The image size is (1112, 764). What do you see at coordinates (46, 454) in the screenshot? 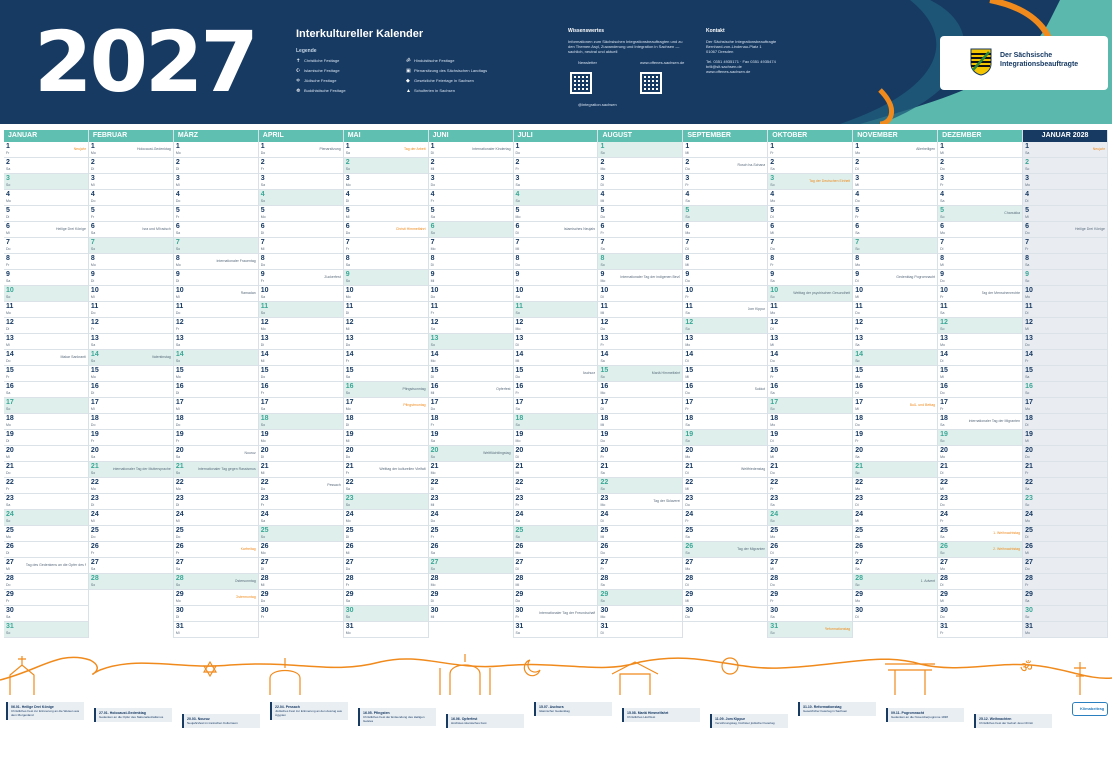
I see `day-cell: 20 Mi` at bounding box center [46, 454].